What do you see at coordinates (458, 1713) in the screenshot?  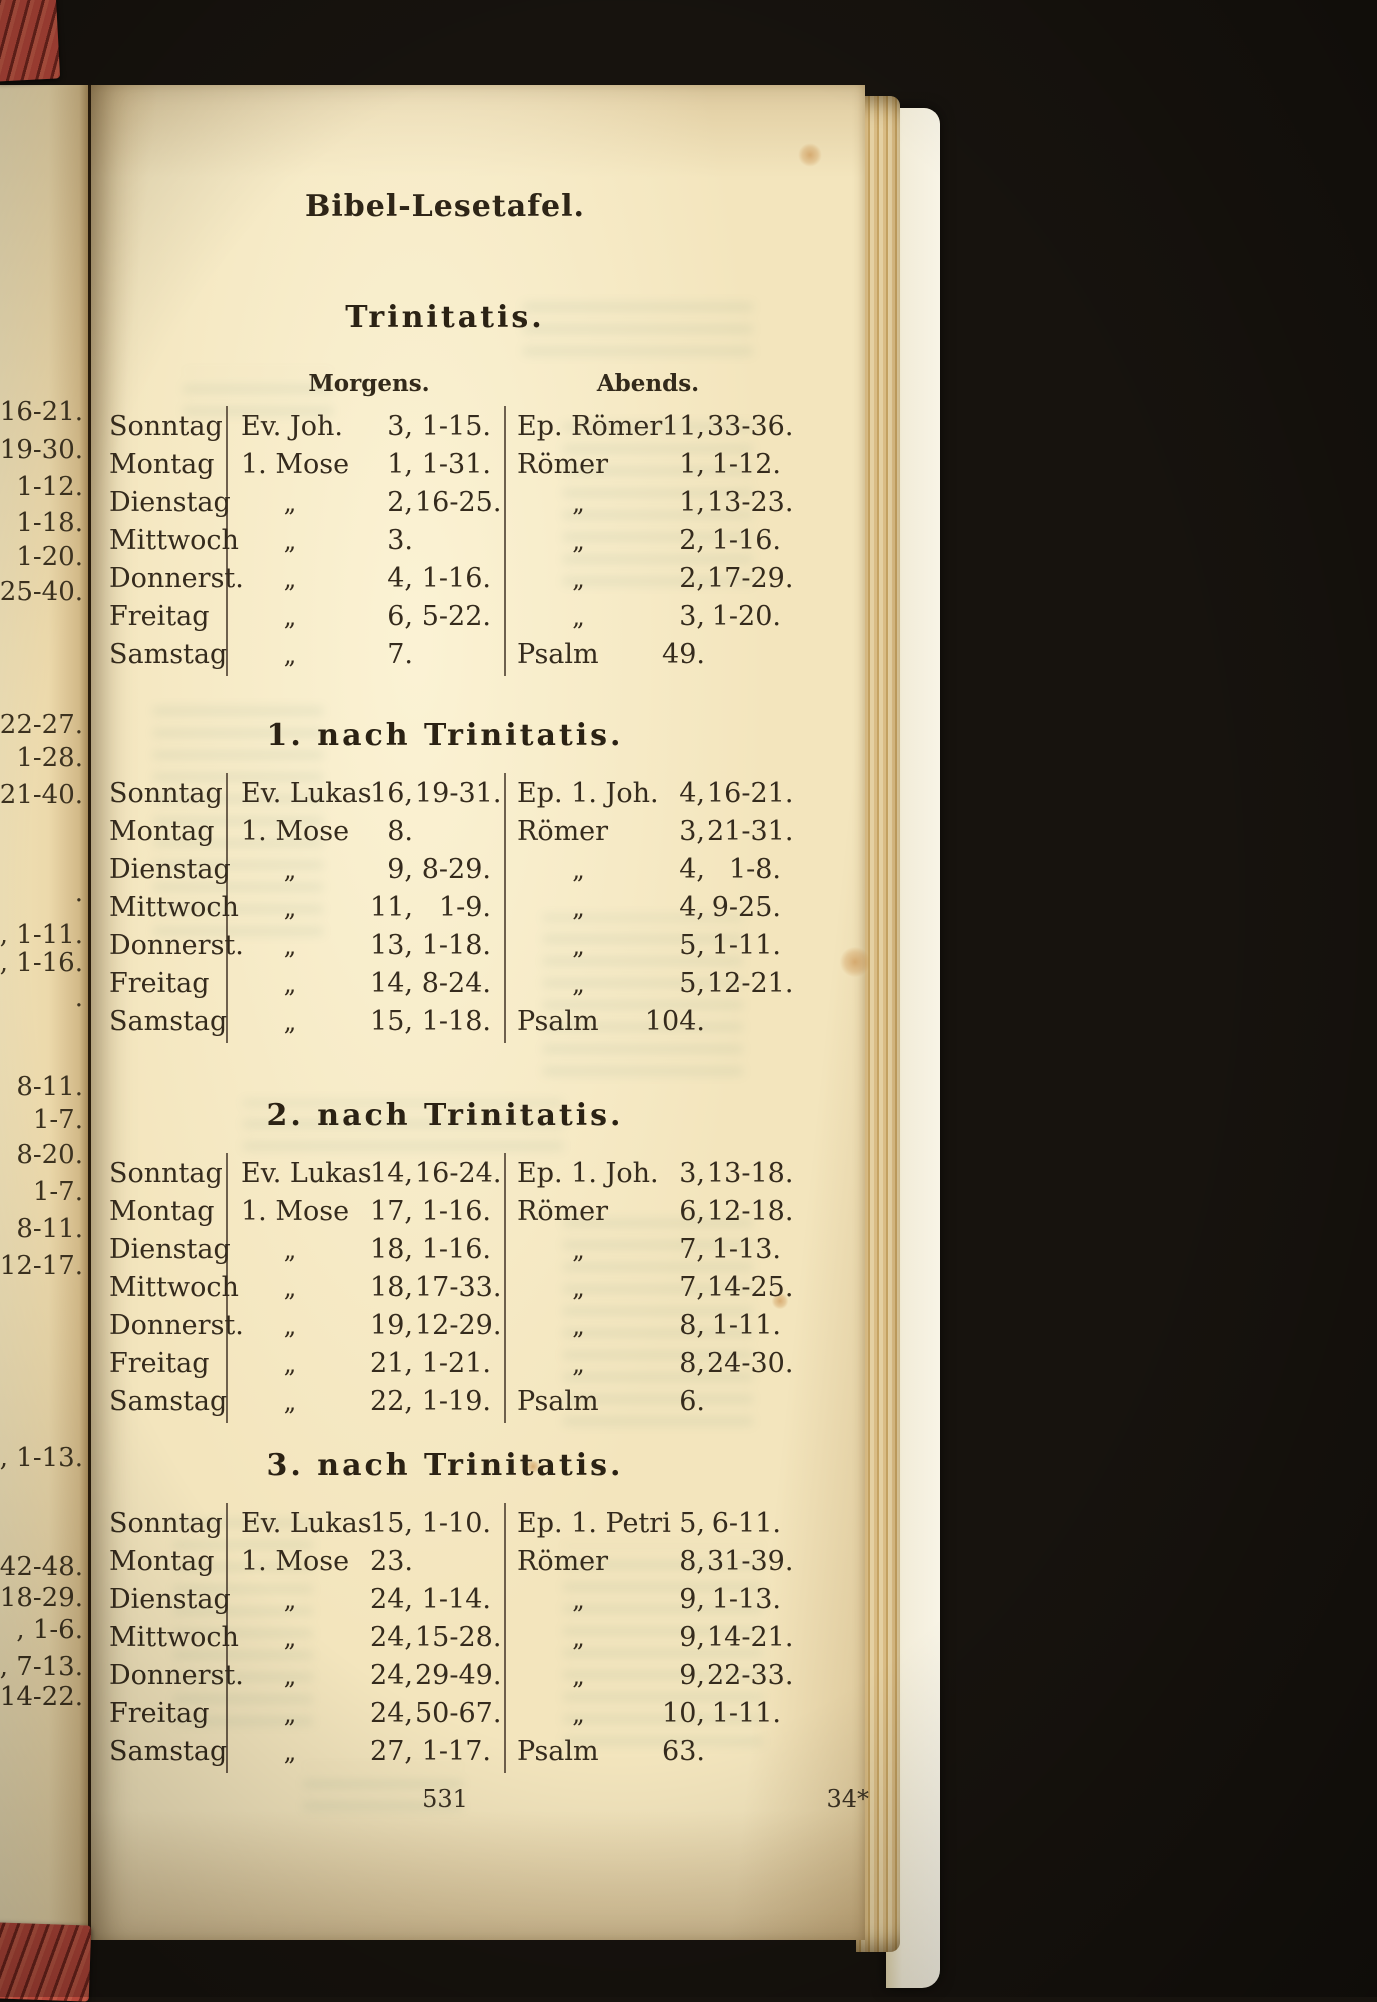 I see `morning-verses: 50-67.` at bounding box center [458, 1713].